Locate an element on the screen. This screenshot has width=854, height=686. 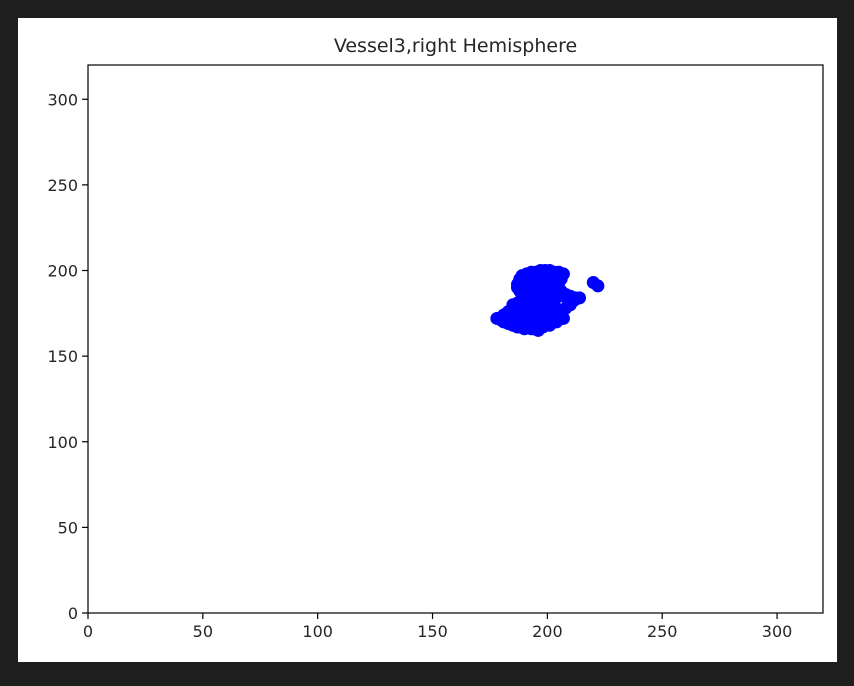
y-tick-label: 200 is located at coordinates (62, 271).